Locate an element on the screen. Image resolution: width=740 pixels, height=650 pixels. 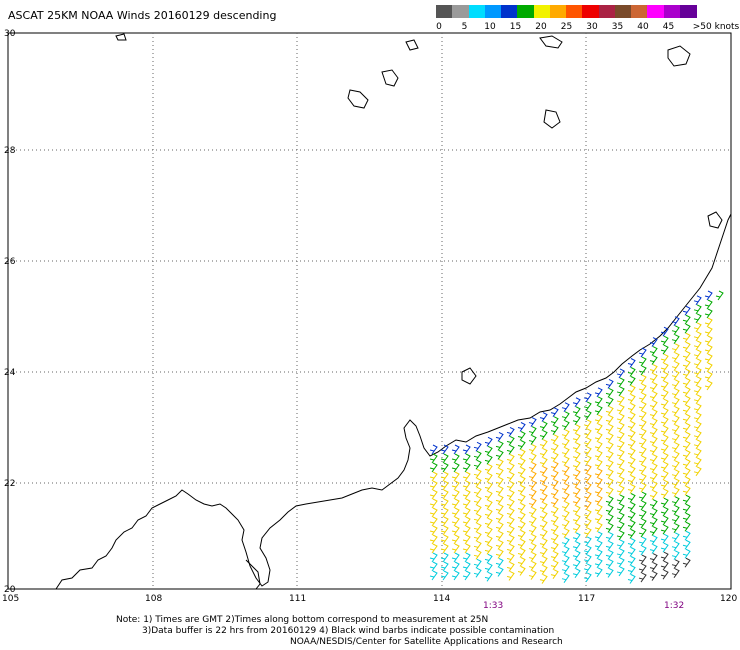
hainan-island is located at coordinates (253, 574).